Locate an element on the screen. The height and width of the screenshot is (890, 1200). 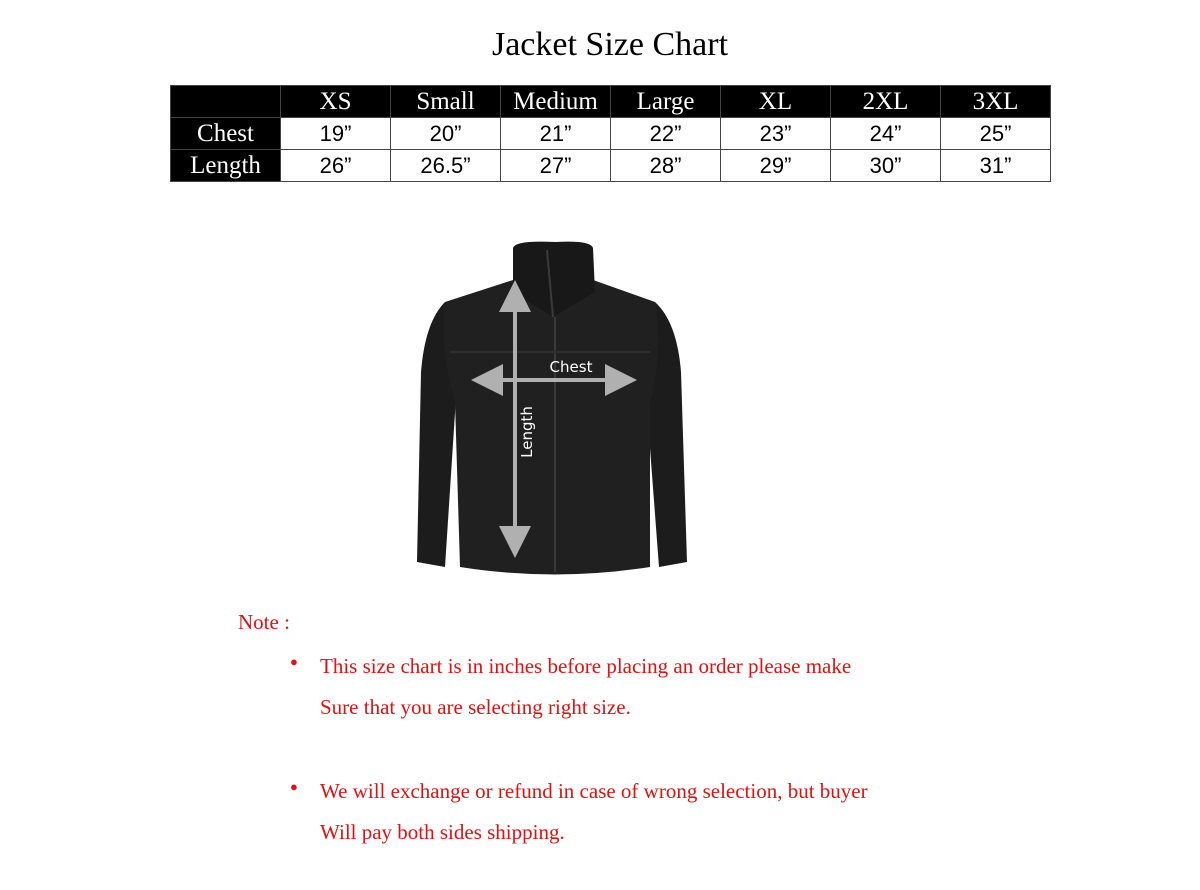
jacket-icon is located at coordinates (552, 408).